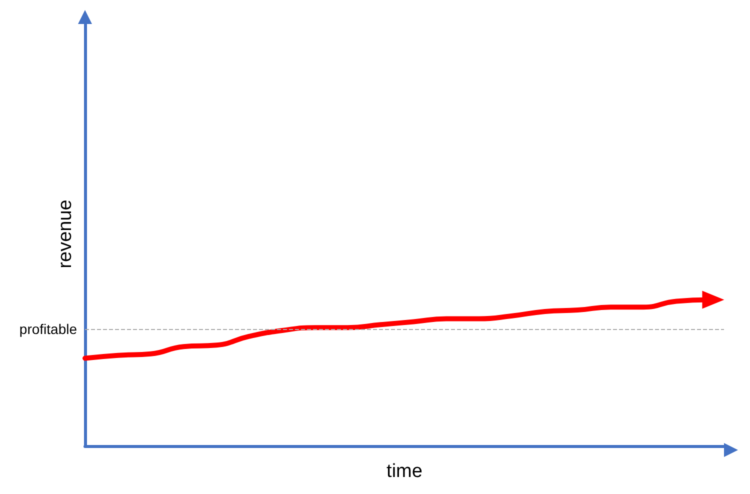 Image resolution: width=750 pixels, height=494 pixels. What do you see at coordinates (404, 471) in the screenshot?
I see `x-axis-title: time` at bounding box center [404, 471].